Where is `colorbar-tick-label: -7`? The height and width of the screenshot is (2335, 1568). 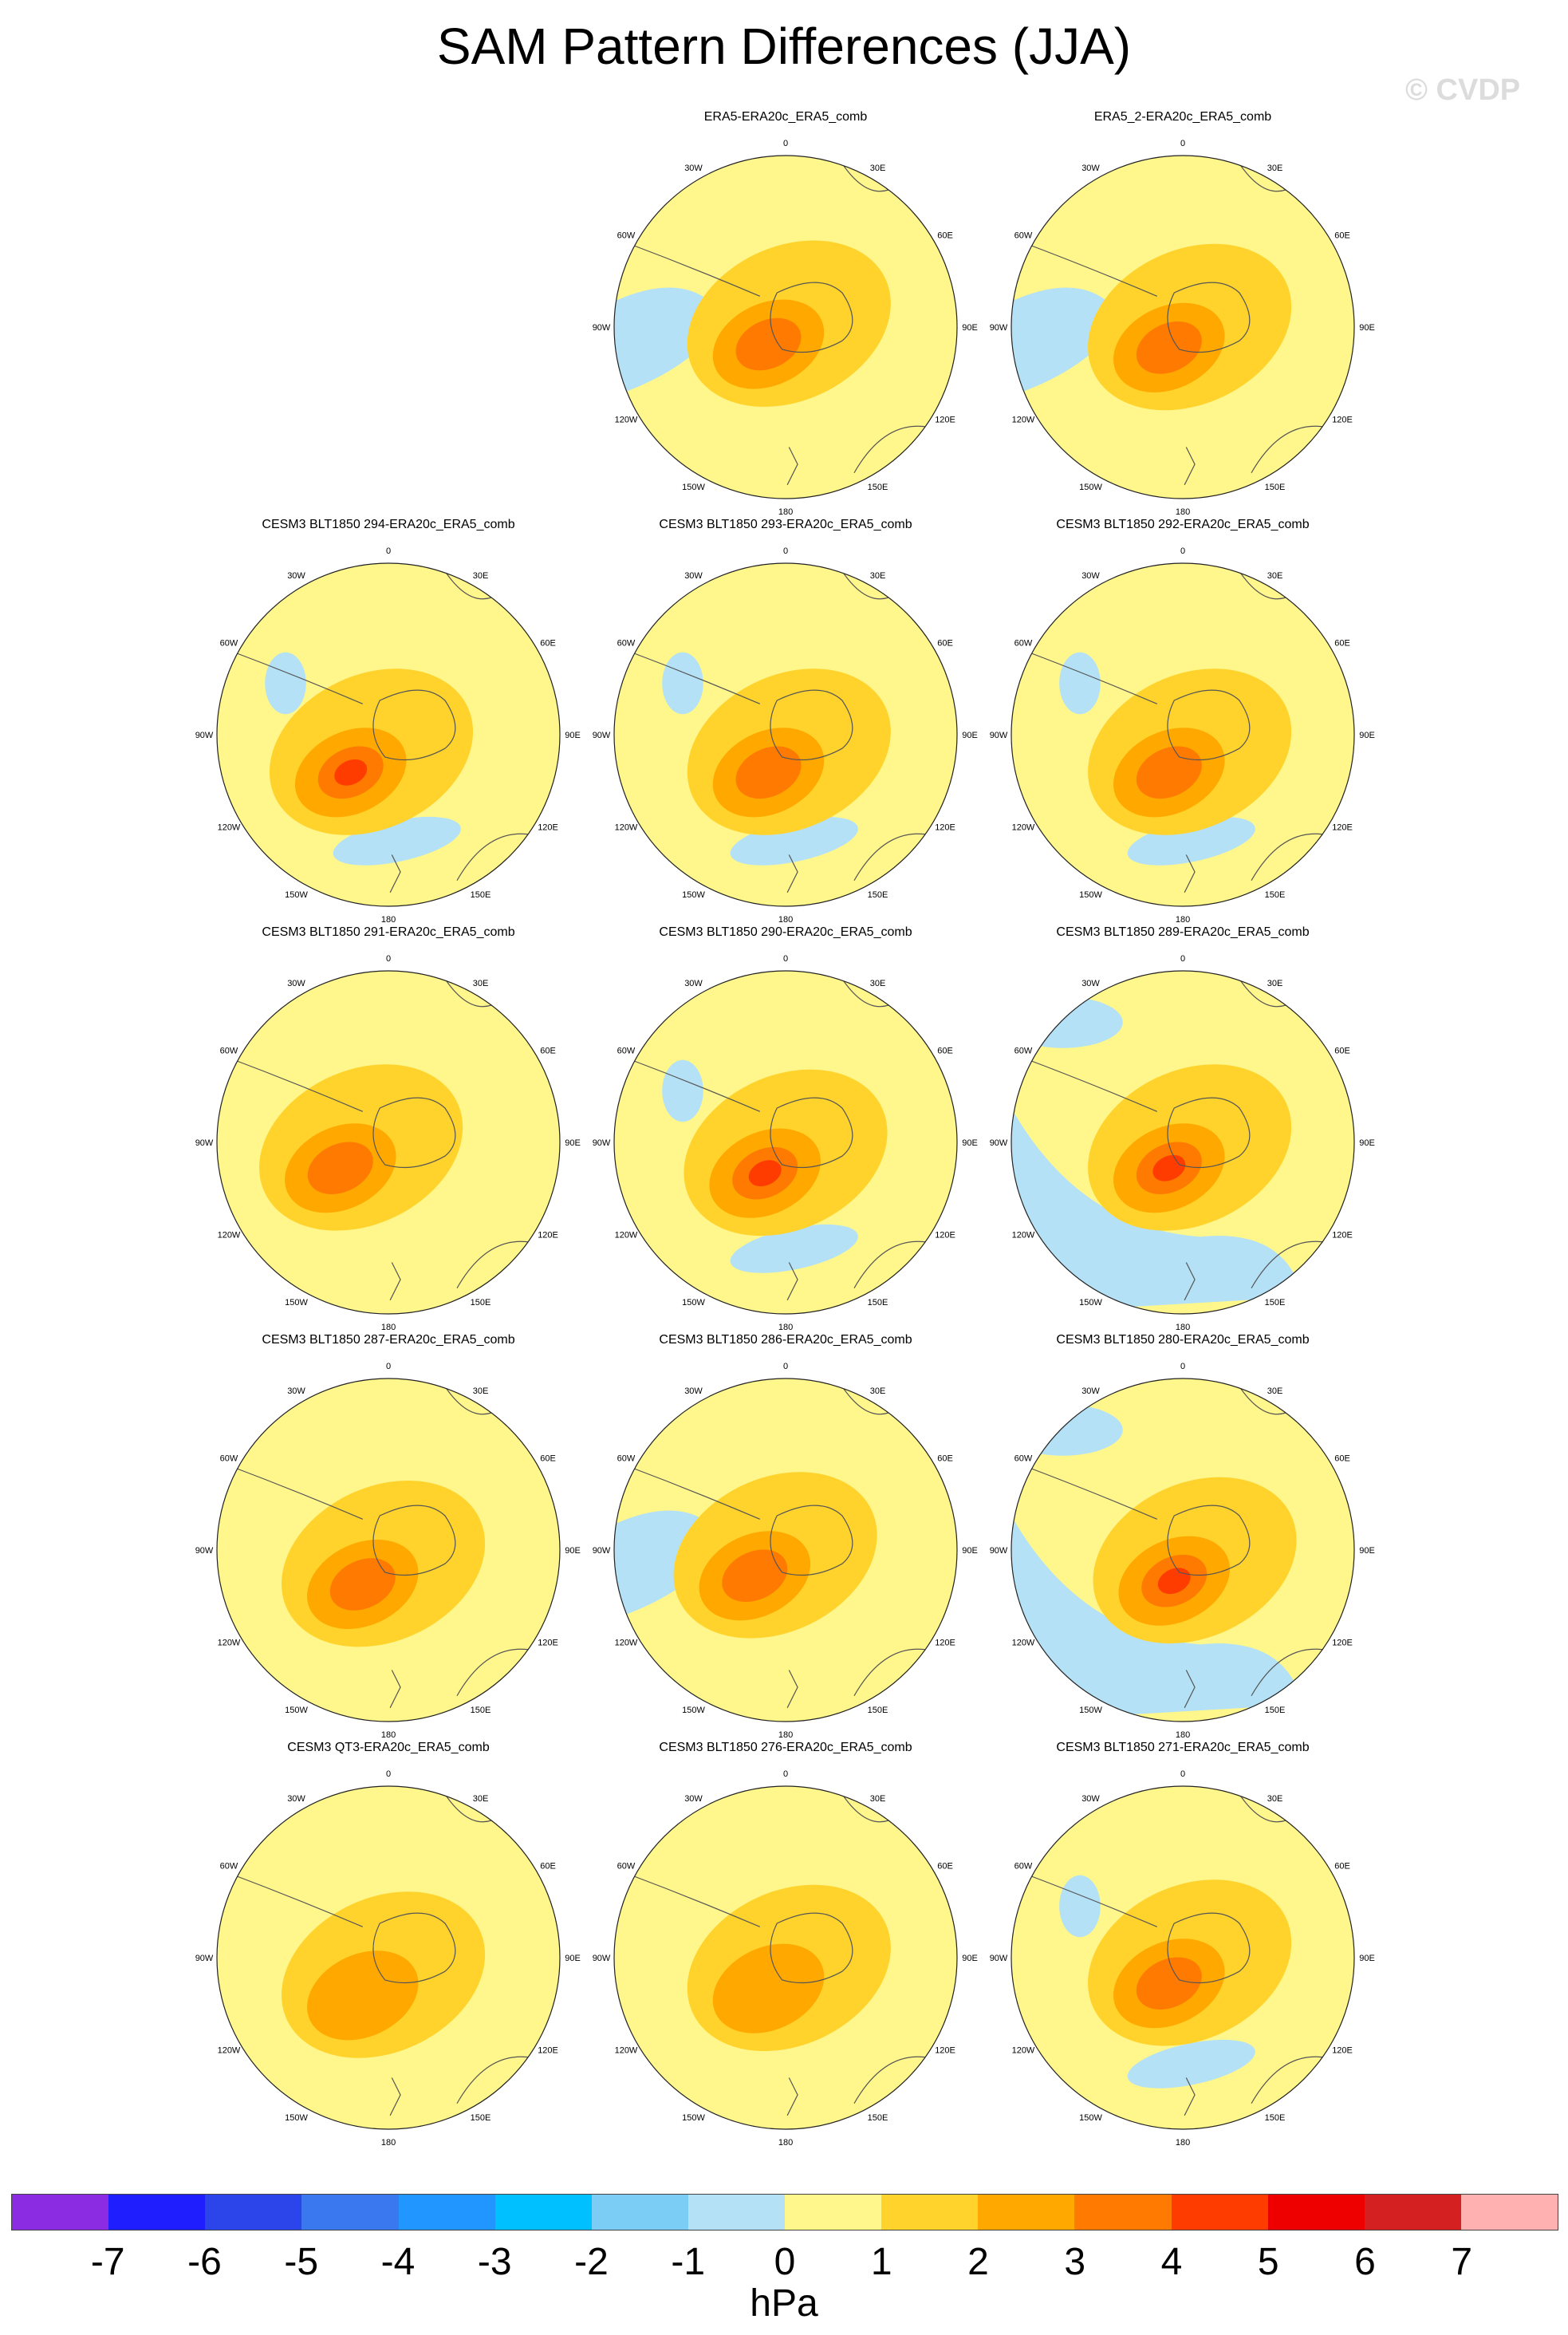 colorbar-tick-label: -7 is located at coordinates (107, 2262).